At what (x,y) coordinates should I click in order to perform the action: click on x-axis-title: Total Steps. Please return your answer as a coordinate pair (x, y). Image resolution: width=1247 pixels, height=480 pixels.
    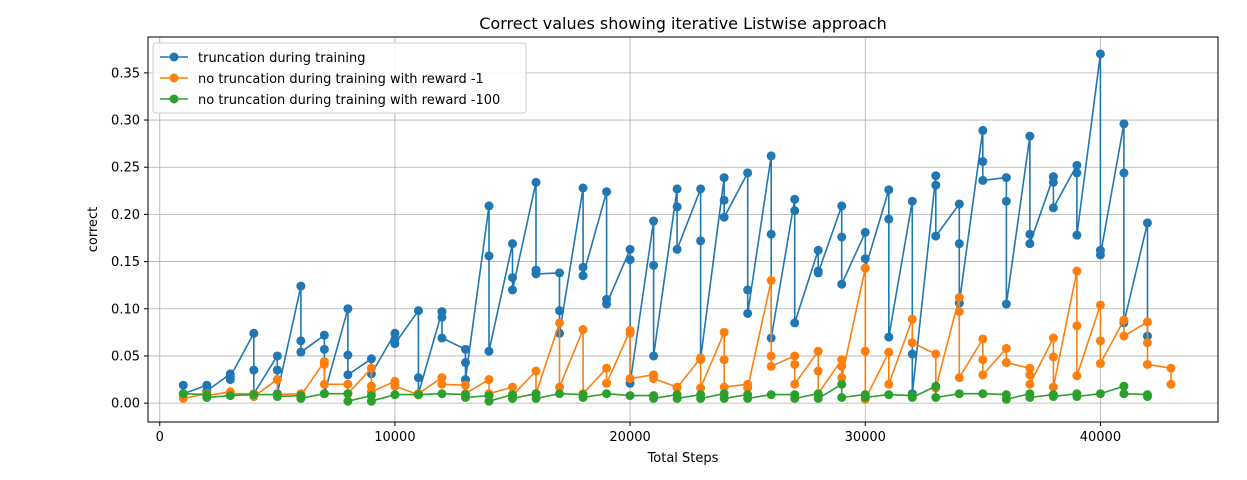
    Looking at the image, I should click on (683, 458).